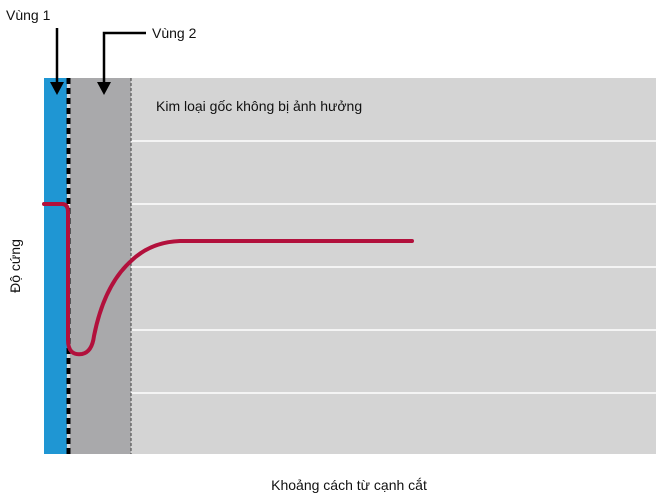 The height and width of the screenshot is (497, 656). What do you see at coordinates (15, 266) in the screenshot?
I see `y-axis-label: Độ cứng` at bounding box center [15, 266].